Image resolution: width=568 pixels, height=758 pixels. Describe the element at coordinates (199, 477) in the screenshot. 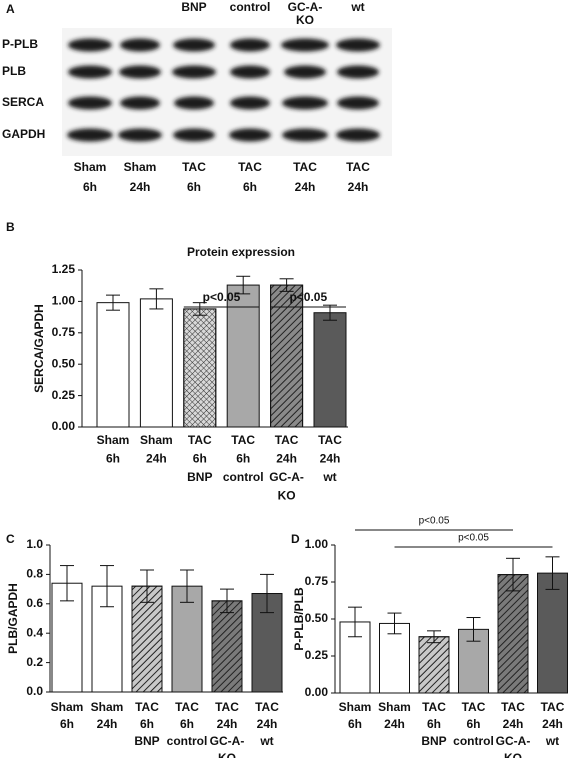

I see `x-tick-label: BNP` at that location.